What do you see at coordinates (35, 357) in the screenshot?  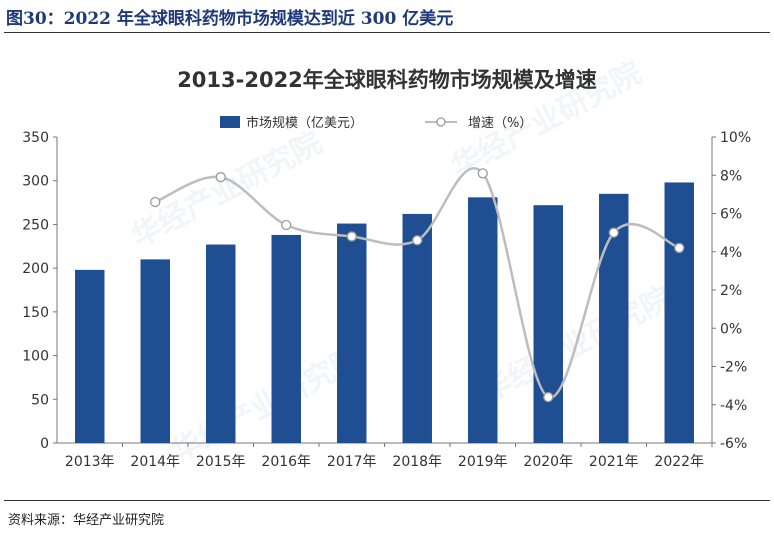 I see `left-tick-label: 100` at bounding box center [35, 357].